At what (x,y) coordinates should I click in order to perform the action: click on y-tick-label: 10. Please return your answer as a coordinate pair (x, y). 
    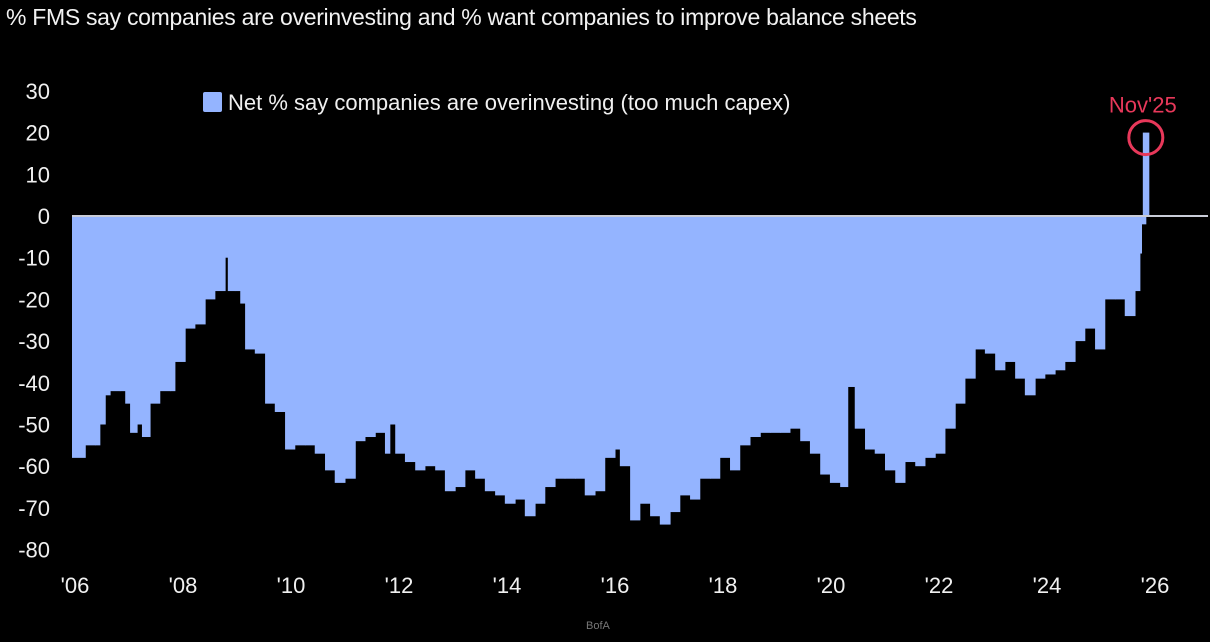
    Looking at the image, I should click on (38, 174).